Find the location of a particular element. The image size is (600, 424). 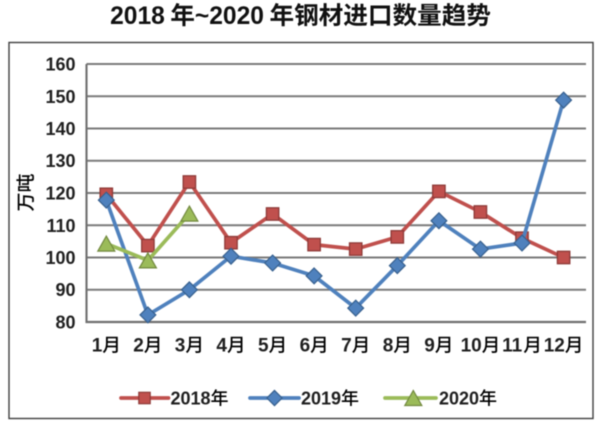

svg-text: 140 is located at coordinates (60, 129).